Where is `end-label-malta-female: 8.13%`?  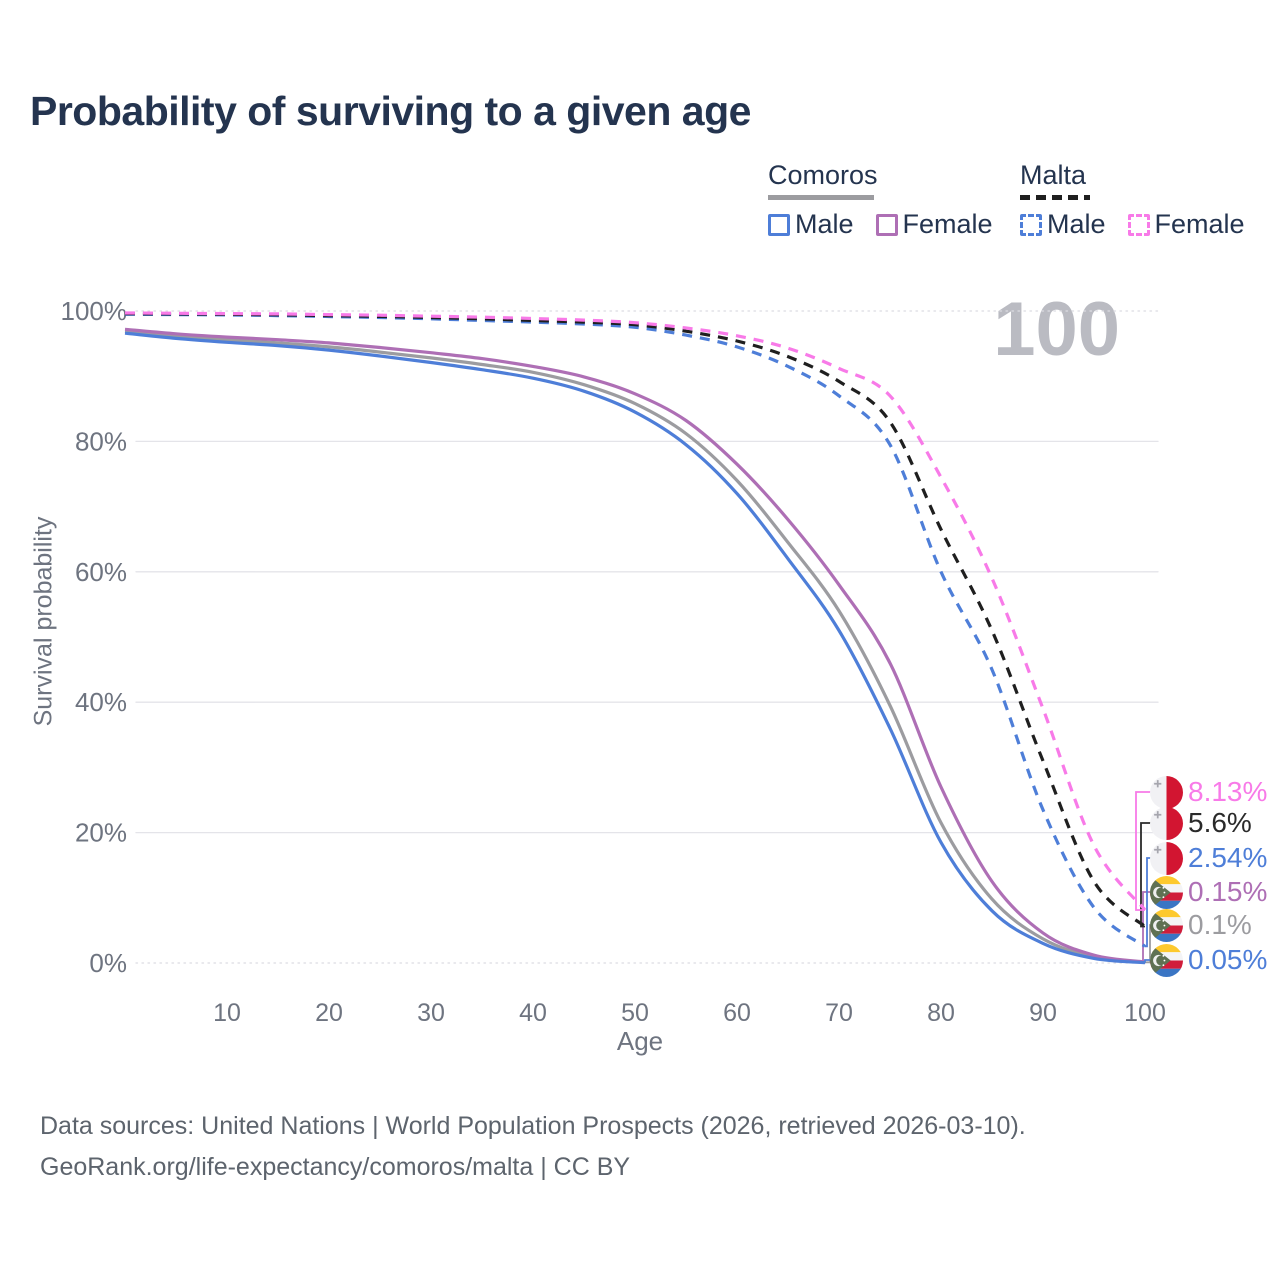 end-label-malta-female: 8.13% is located at coordinates (1208, 792).